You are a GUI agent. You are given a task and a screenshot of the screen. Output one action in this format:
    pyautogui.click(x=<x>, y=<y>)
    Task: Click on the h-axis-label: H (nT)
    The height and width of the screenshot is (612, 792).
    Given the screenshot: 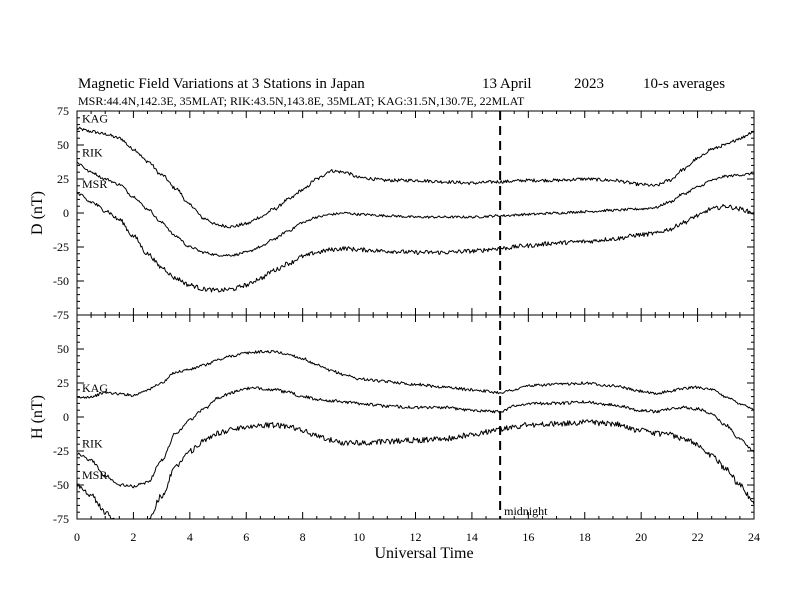 What is the action you would take?
    pyautogui.click(x=37, y=417)
    